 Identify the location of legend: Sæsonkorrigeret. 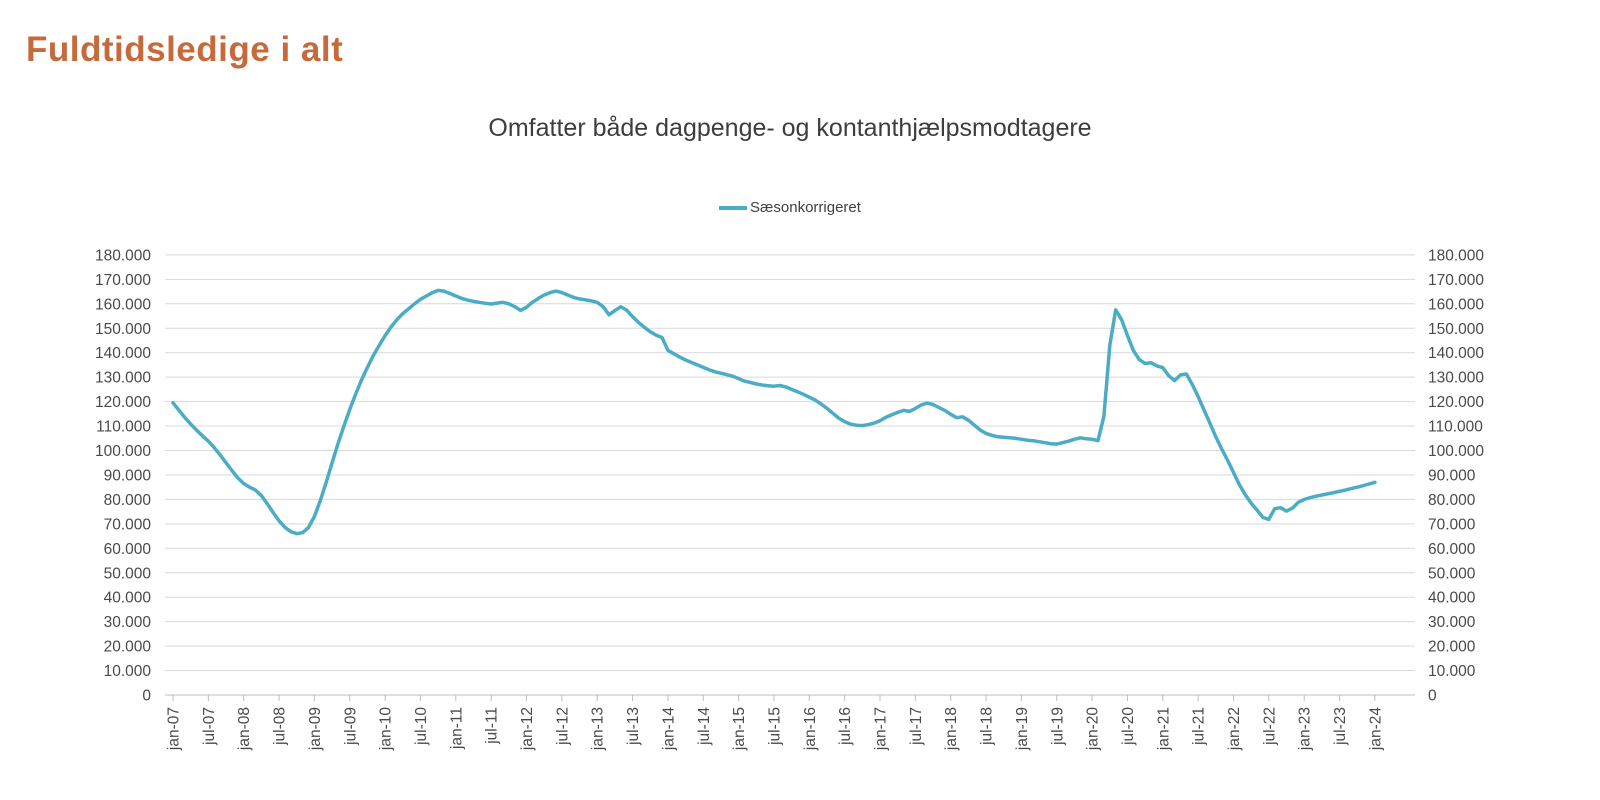
(790, 207).